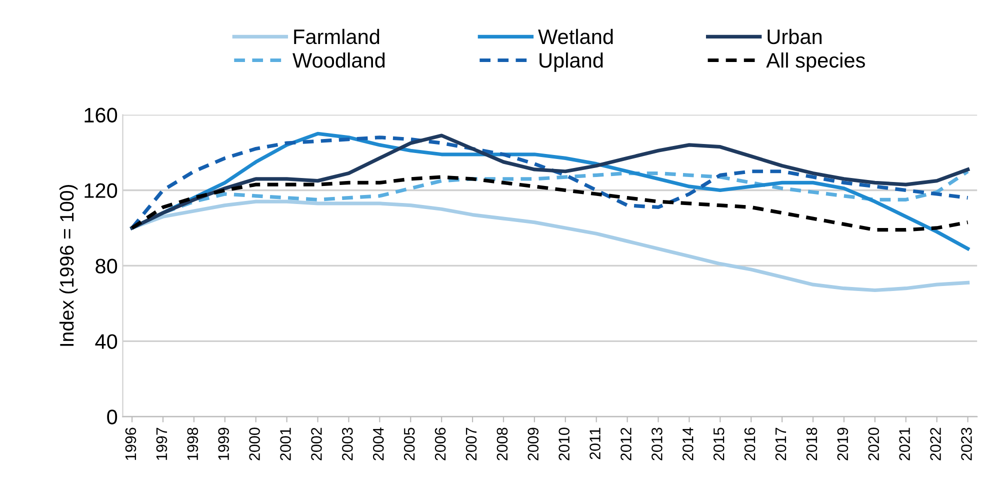 Image resolution: width=982 pixels, height=499 pixels. What do you see at coordinates (347, 444) in the screenshot?
I see `x-tick-label: 2003` at bounding box center [347, 444].